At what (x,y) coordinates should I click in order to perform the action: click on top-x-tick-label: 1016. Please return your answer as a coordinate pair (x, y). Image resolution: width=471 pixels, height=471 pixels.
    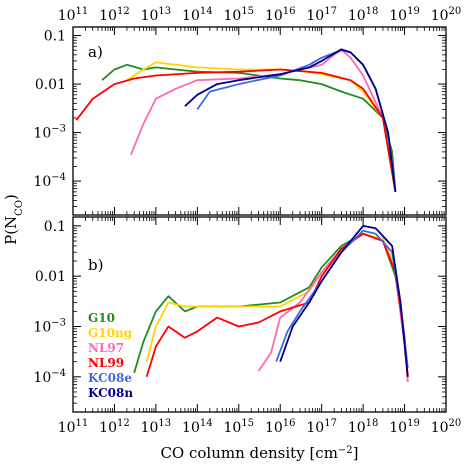
    Looking at the image, I should click on (280, 15).